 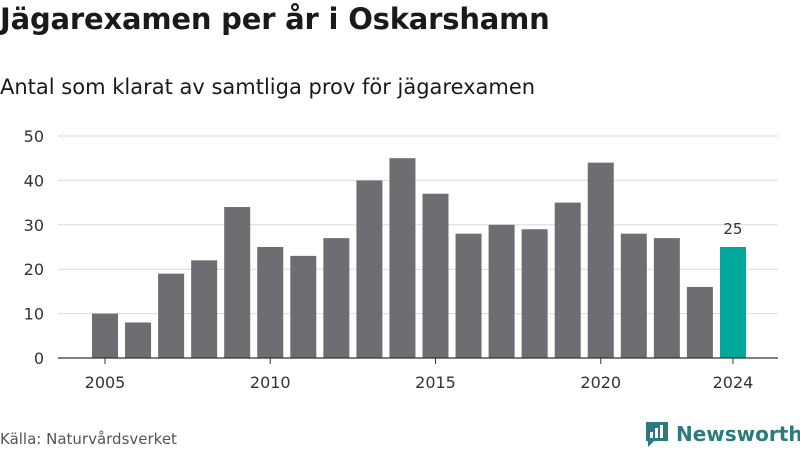 What do you see at coordinates (738, 434) in the screenshot?
I see `brand-name: Newsworthy` at bounding box center [738, 434].